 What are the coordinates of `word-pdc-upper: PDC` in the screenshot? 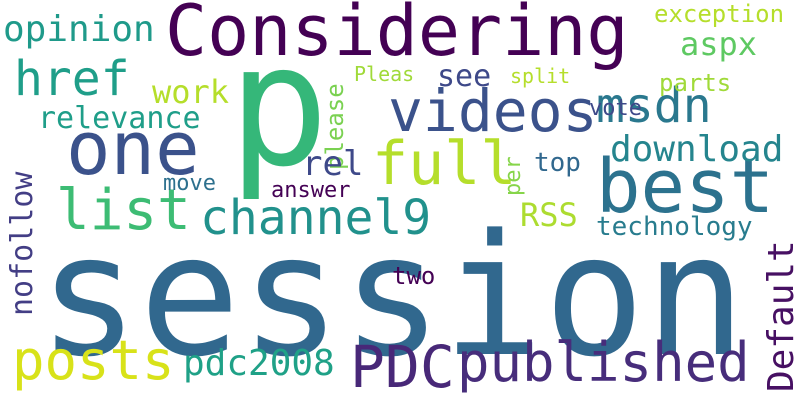 It's located at (402, 366).